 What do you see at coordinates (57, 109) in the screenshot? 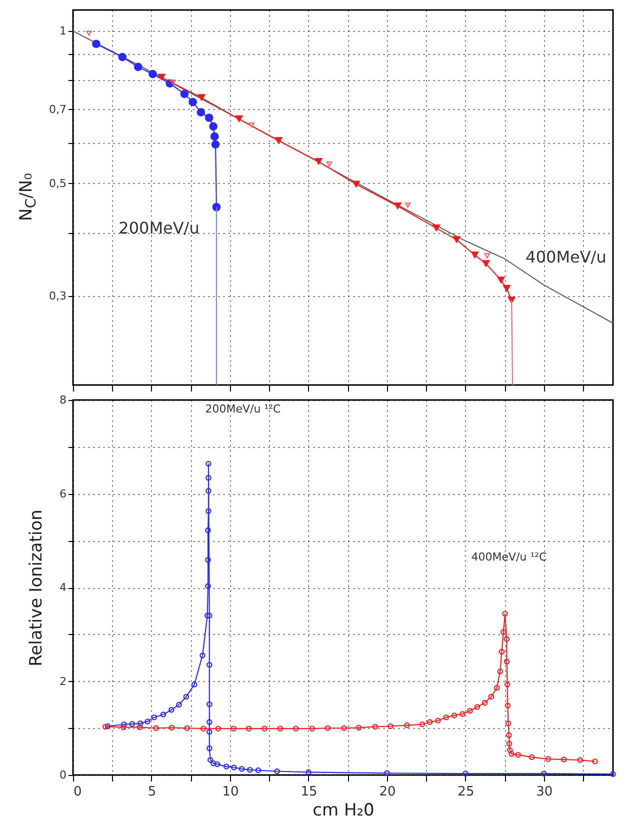
I see `y-tick-label: 0,7` at bounding box center [57, 109].